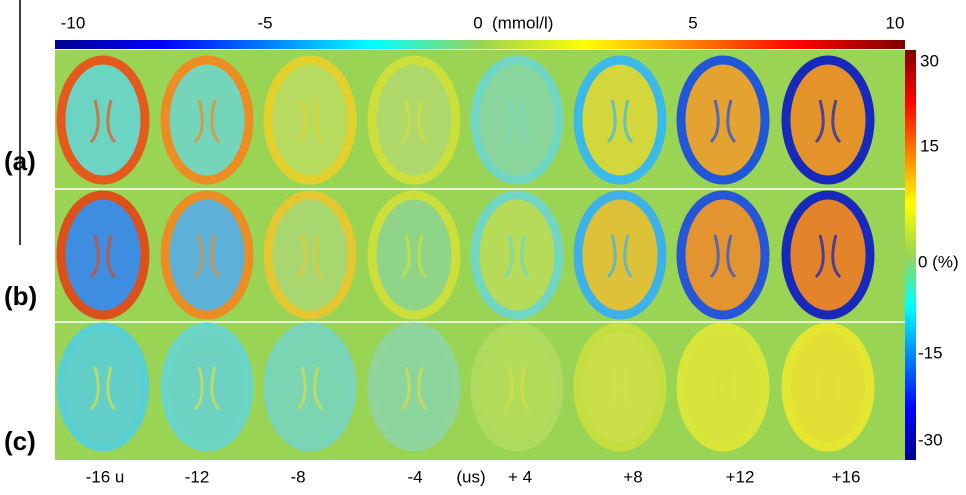  Describe the element at coordinates (264, 22) in the screenshot. I see `colorbar-tick: -5` at that location.